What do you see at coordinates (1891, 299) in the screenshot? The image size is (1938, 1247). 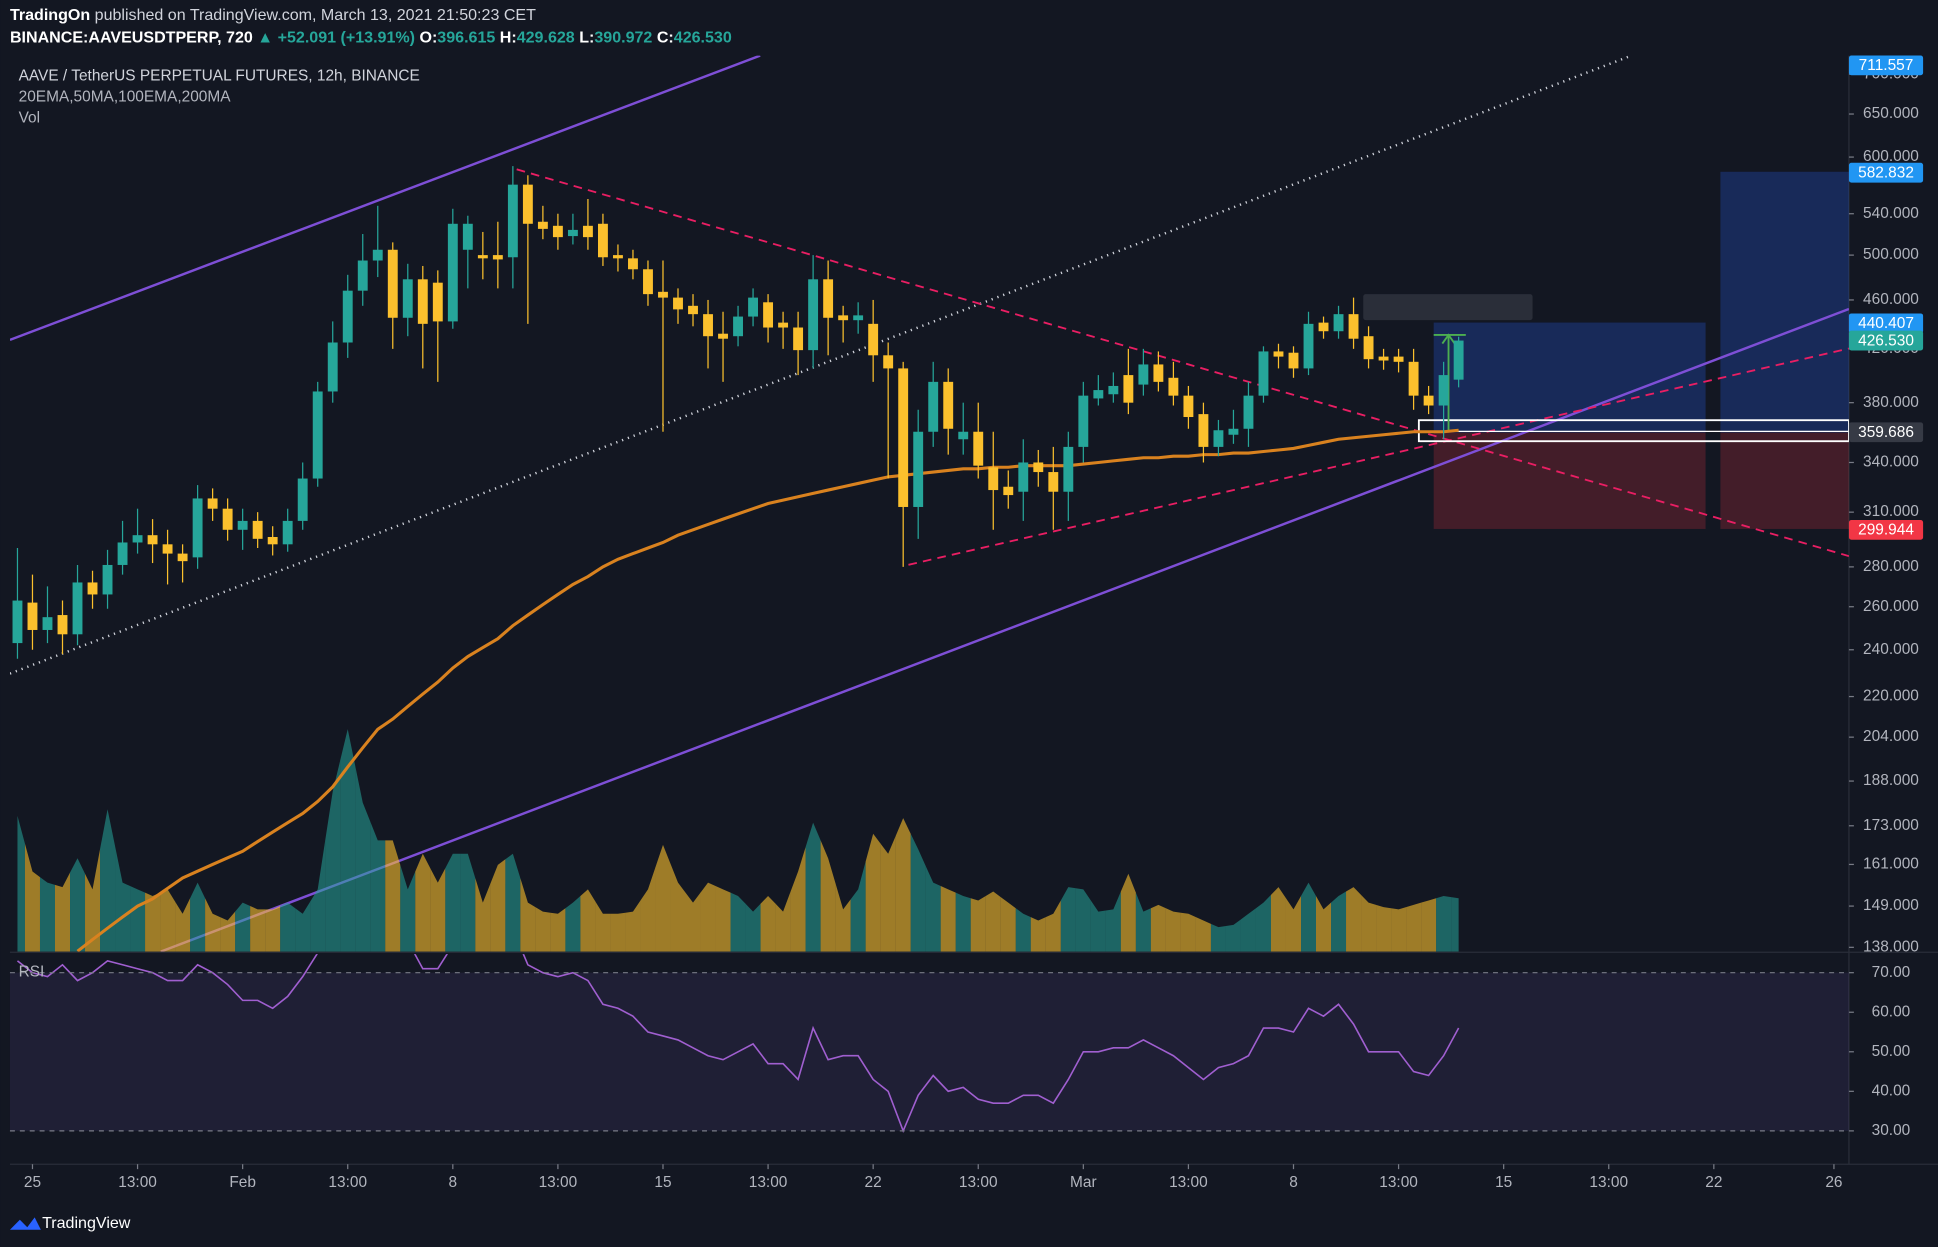 I see `y-tick-label: 460.000` at bounding box center [1891, 299].